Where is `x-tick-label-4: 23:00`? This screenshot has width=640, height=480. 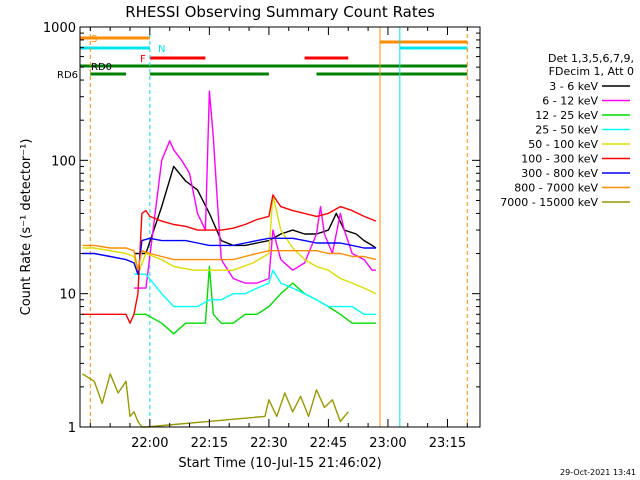 x-tick-label-4: 23:00 is located at coordinates (387, 443).